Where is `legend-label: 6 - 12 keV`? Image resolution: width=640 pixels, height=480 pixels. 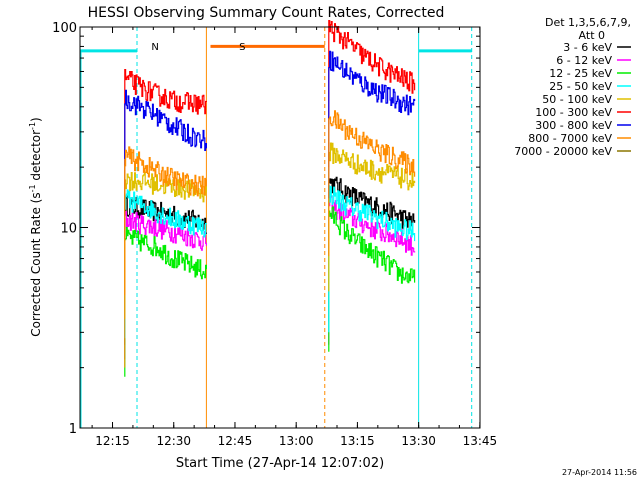
legend-label: 6 - 12 keV is located at coordinates (584, 60).